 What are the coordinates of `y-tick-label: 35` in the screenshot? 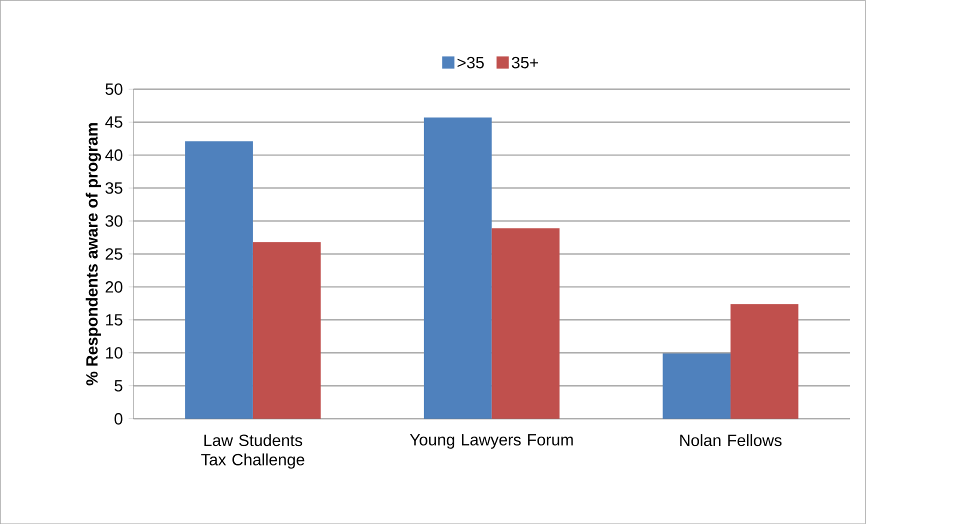 It's located at (113, 188).